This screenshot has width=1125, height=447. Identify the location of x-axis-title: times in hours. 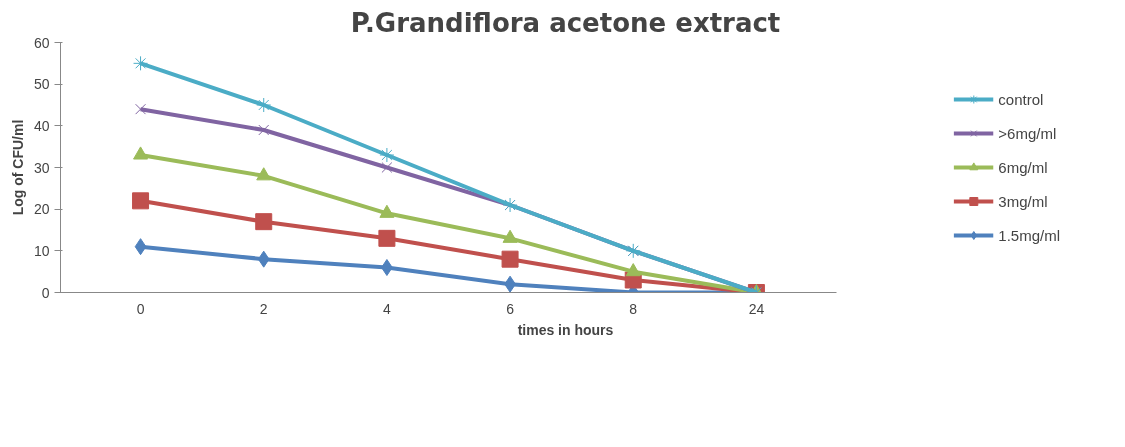
(565, 329).